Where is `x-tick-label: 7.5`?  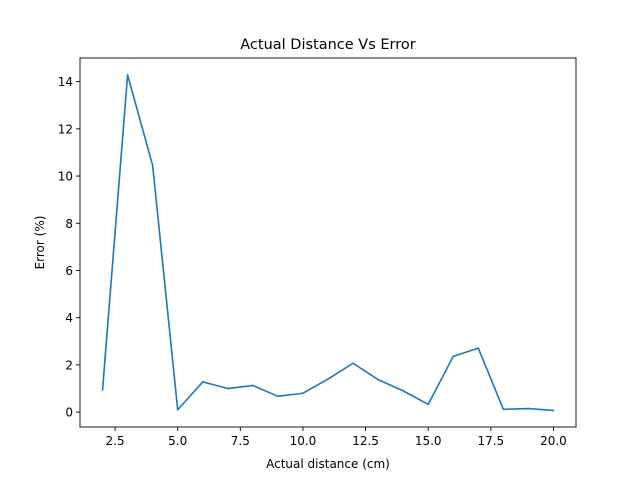
x-tick-label: 7.5 is located at coordinates (240, 441).